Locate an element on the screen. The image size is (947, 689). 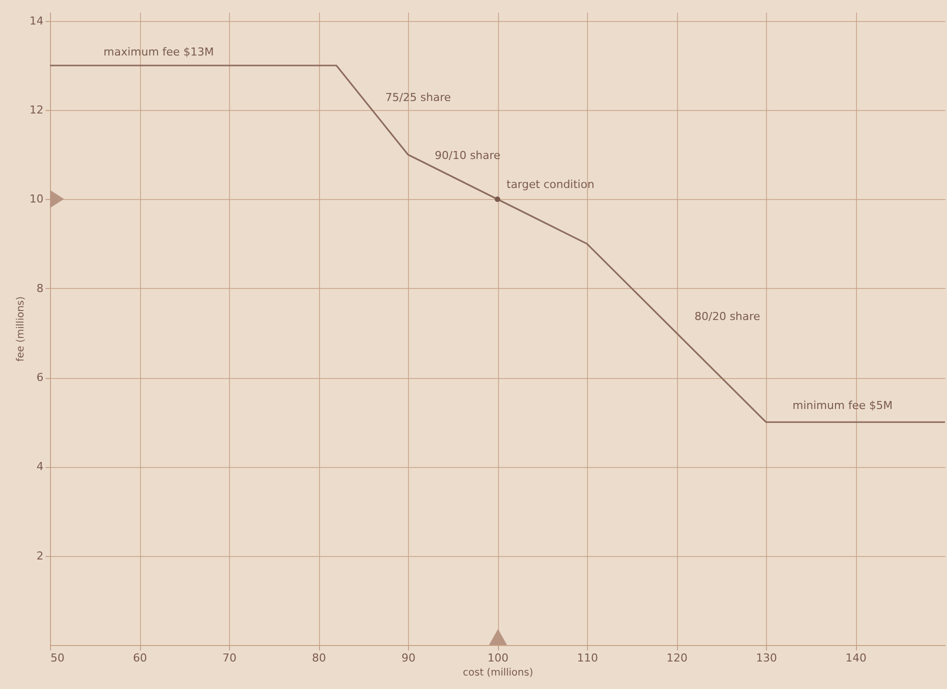
x-tick-label: 60 is located at coordinates (140, 658).